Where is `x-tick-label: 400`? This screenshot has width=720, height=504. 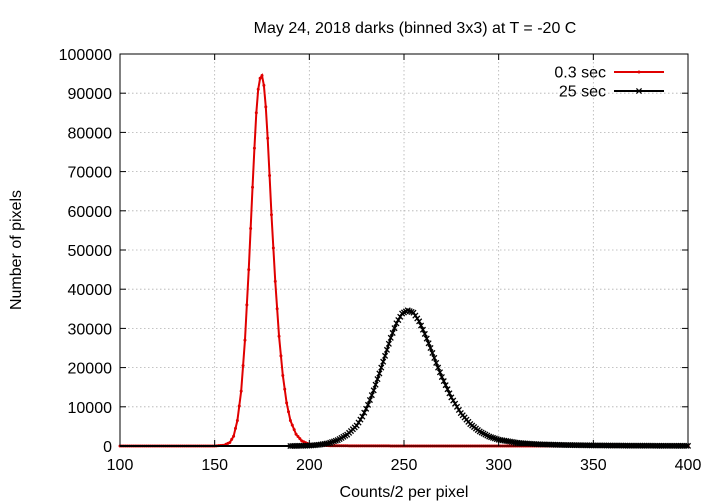
x-tick-label: 400 is located at coordinates (688, 465).